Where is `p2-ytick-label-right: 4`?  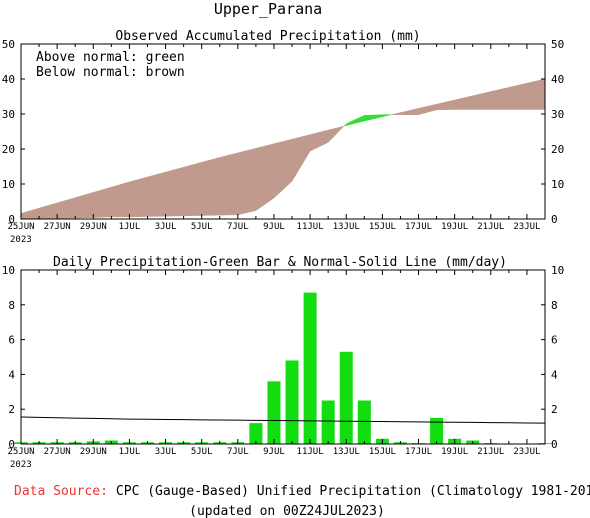 p2-ytick-label-right: 4 is located at coordinates (554, 374).